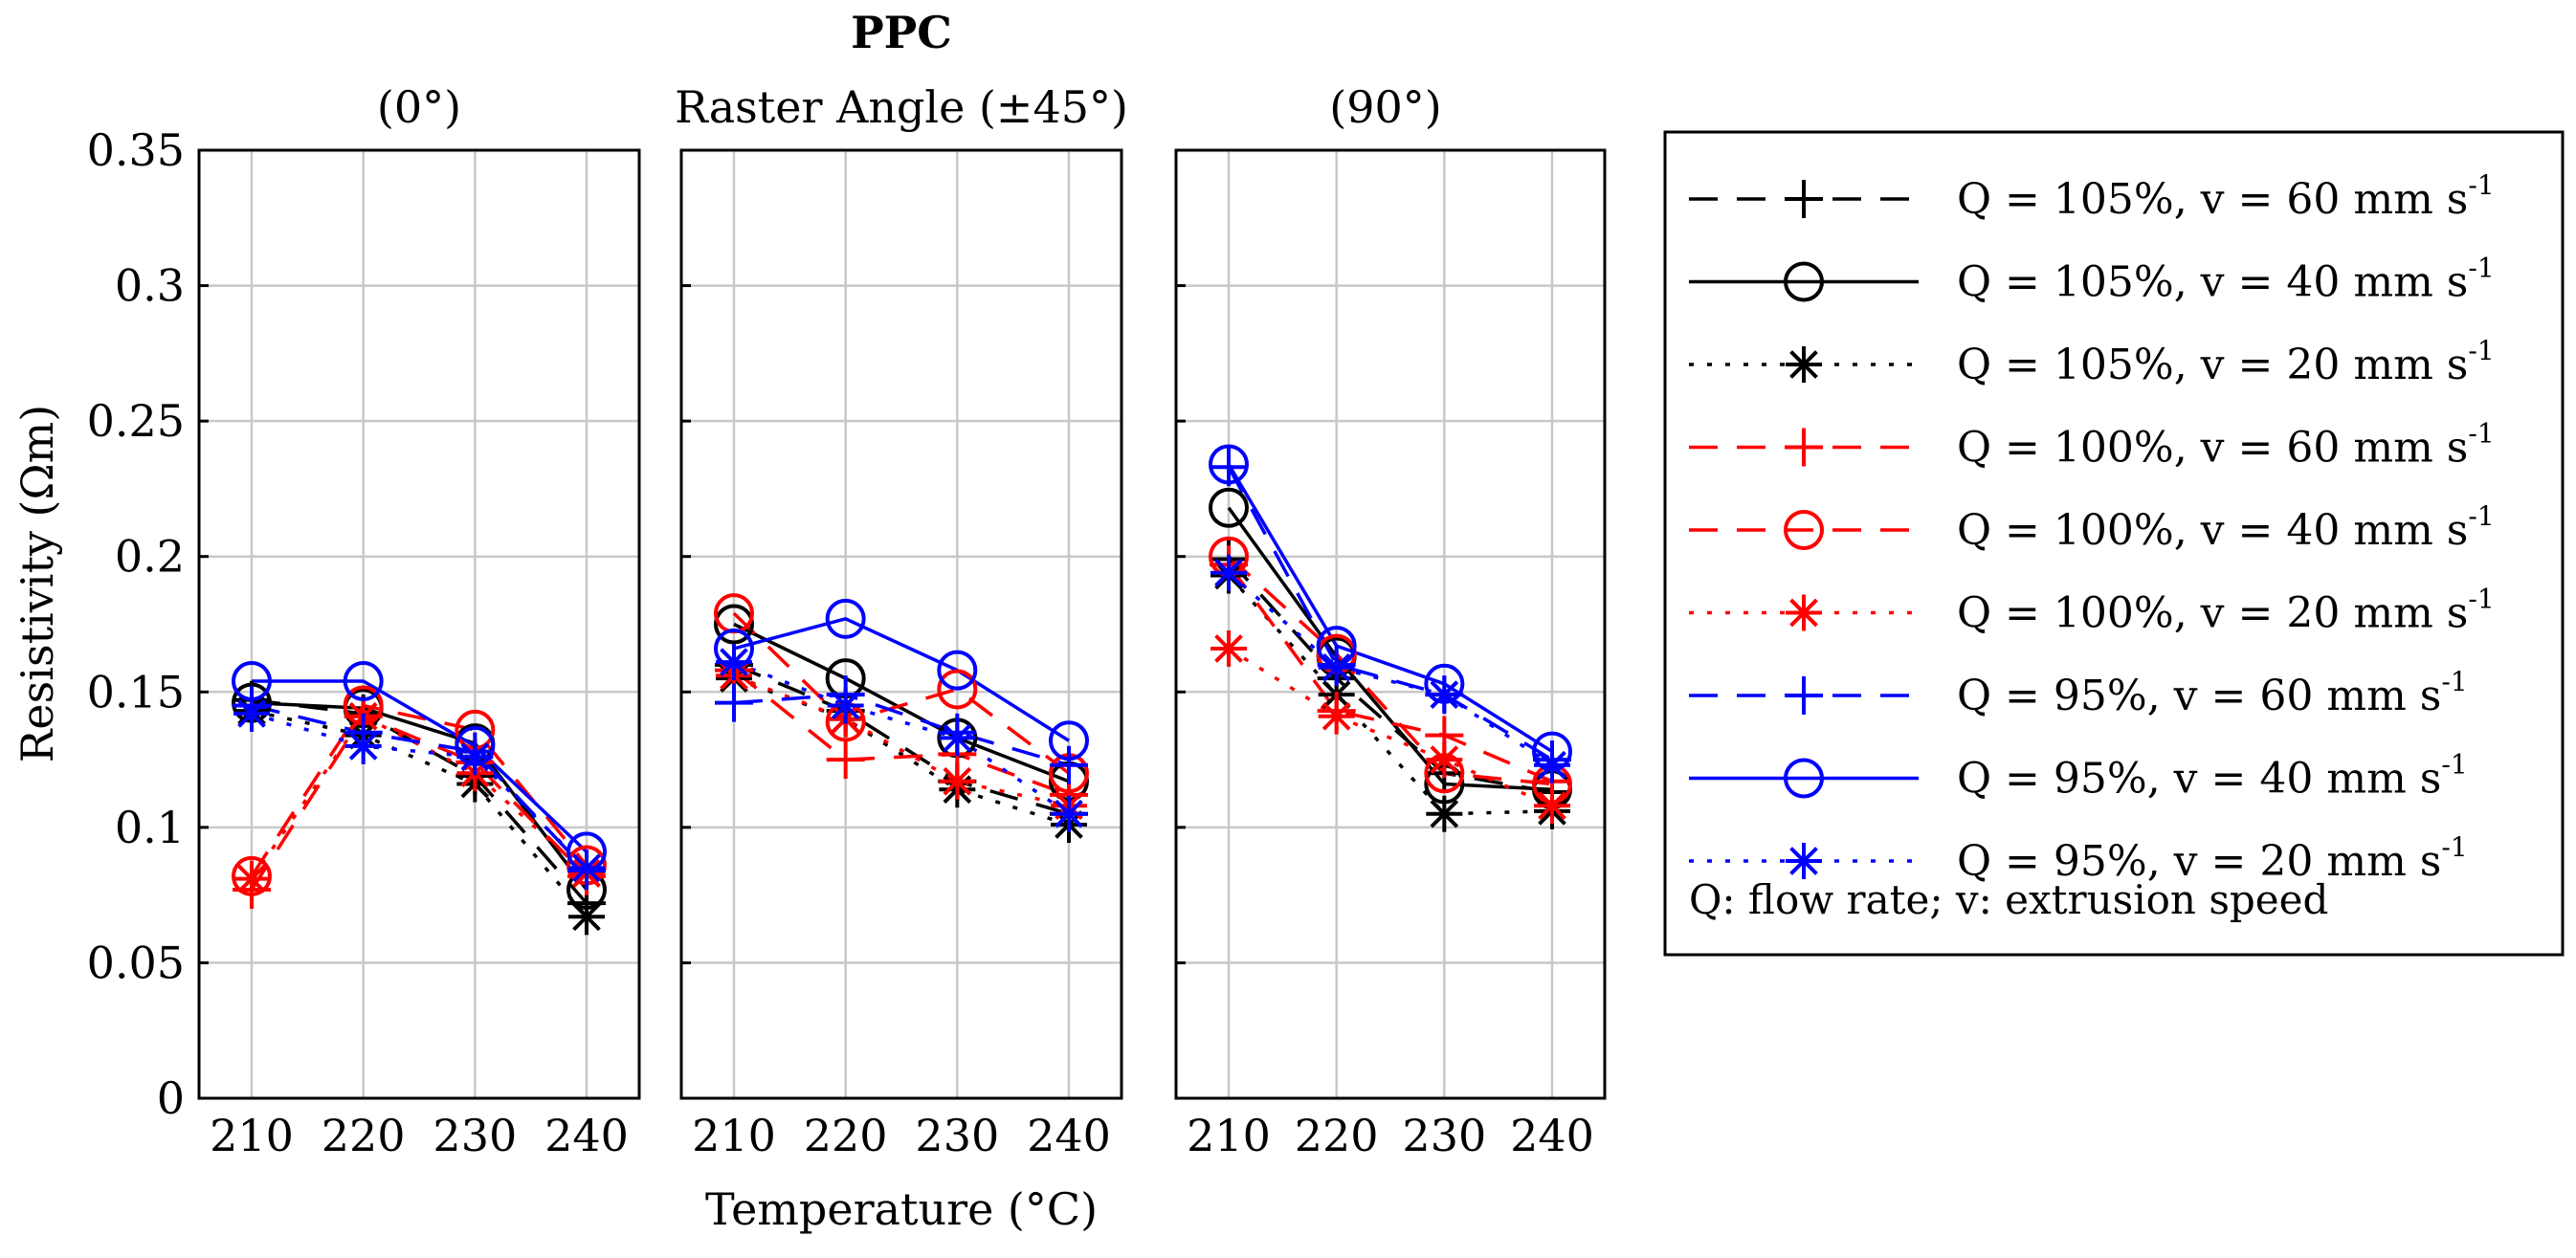 The width and height of the screenshot is (2576, 1258). What do you see at coordinates (901, 32) in the screenshot?
I see `figure-suptitle: PPC` at bounding box center [901, 32].